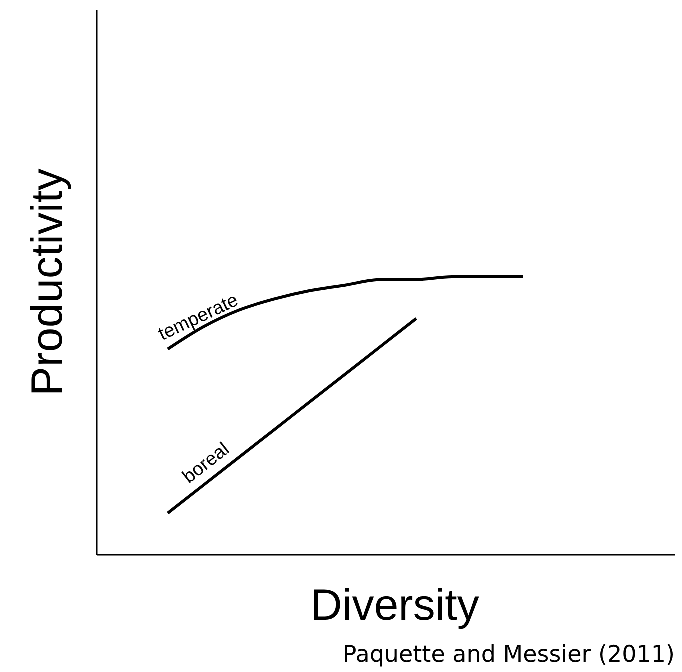 The height and width of the screenshot is (672, 682). What do you see at coordinates (395, 605) in the screenshot?
I see `x-axis-title: Diversity` at bounding box center [395, 605].